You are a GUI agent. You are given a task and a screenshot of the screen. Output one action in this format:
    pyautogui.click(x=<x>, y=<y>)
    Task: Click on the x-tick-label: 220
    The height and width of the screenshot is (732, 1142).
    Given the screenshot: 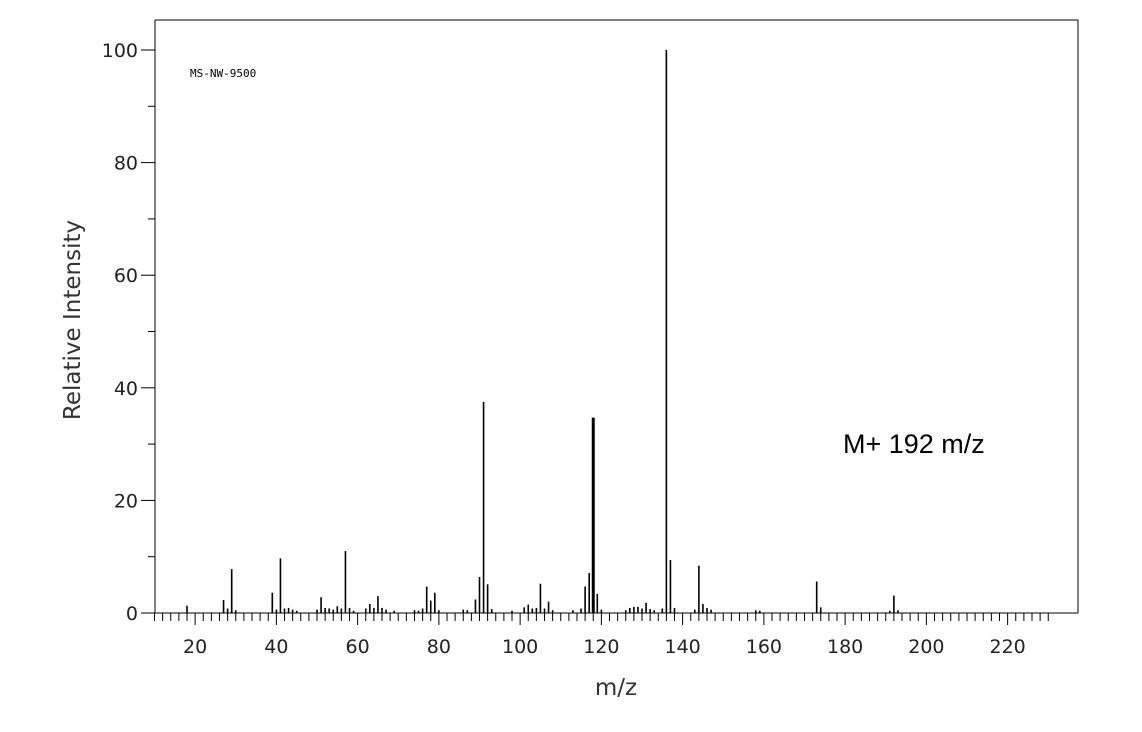 What is the action you would take?
    pyautogui.click(x=1007, y=647)
    